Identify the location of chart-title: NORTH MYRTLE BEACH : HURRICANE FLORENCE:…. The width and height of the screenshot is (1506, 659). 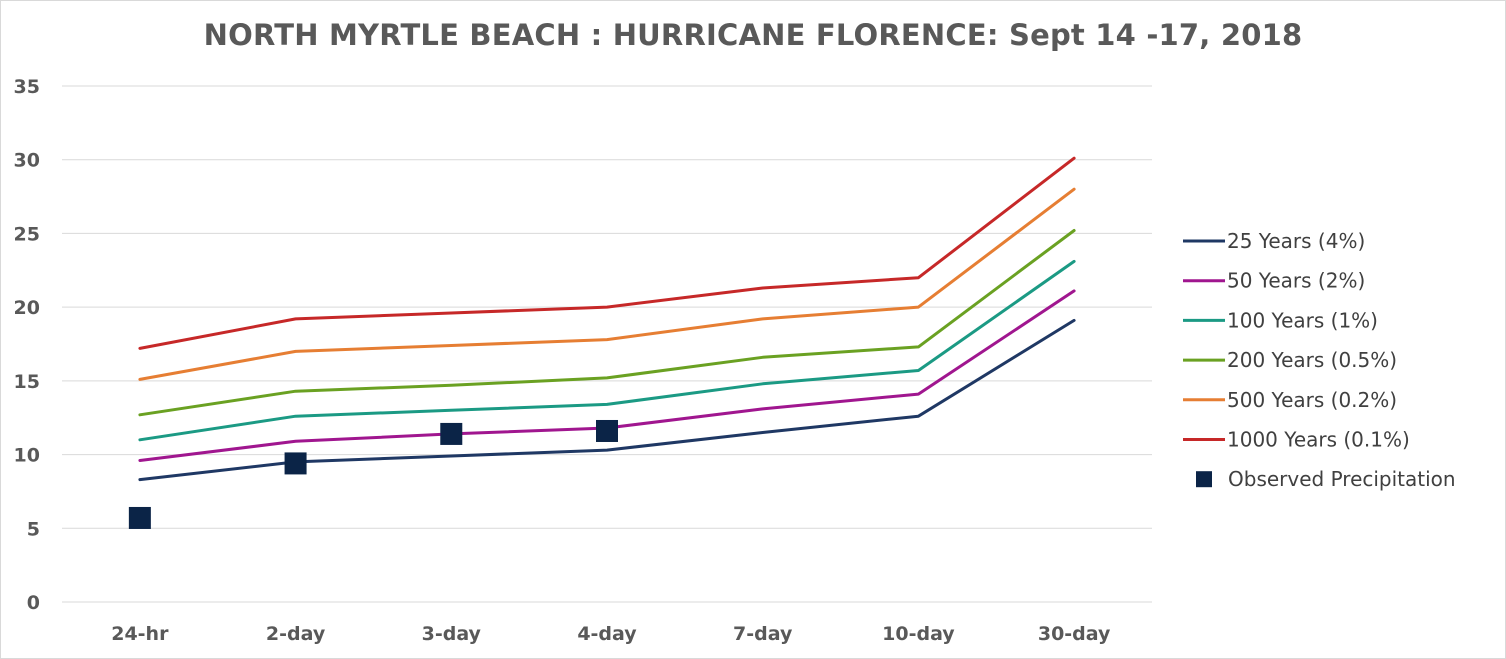
(753, 35).